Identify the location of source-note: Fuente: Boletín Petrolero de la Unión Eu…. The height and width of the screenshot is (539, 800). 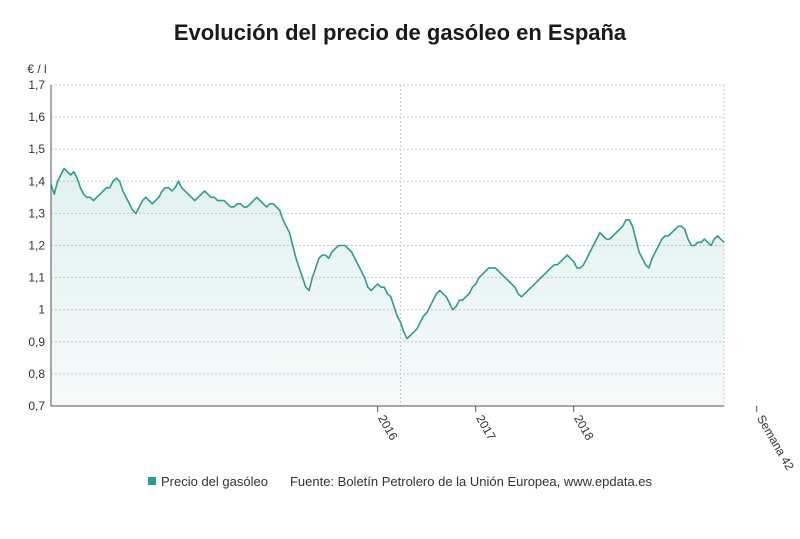
(471, 481).